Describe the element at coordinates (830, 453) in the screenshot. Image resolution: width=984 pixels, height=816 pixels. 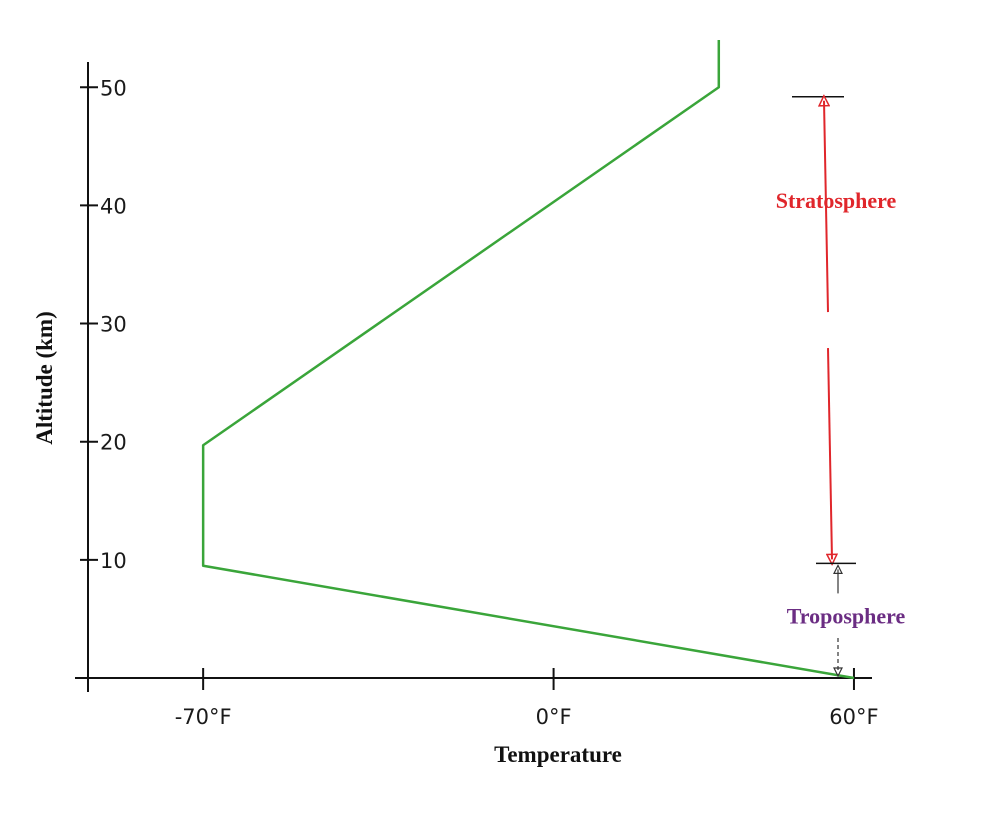
I see `stratosphere-arrow-down` at that location.